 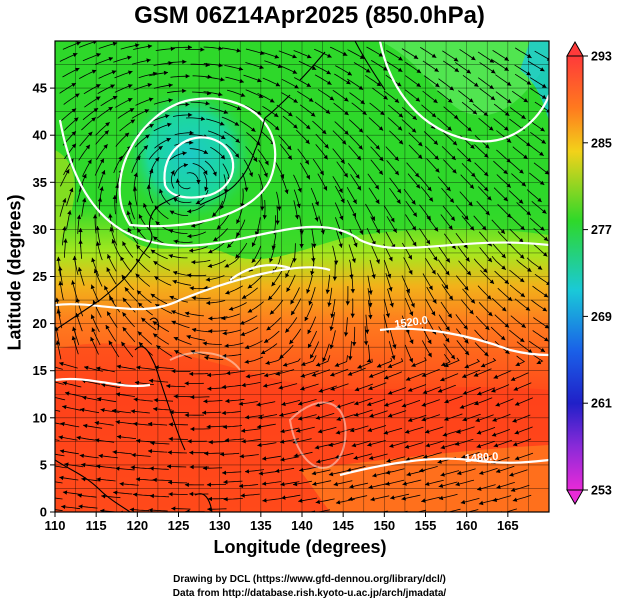 What do you see at coordinates (14, 272) in the screenshot?
I see `y-axis-label: Latitude (degrees)` at bounding box center [14, 272].